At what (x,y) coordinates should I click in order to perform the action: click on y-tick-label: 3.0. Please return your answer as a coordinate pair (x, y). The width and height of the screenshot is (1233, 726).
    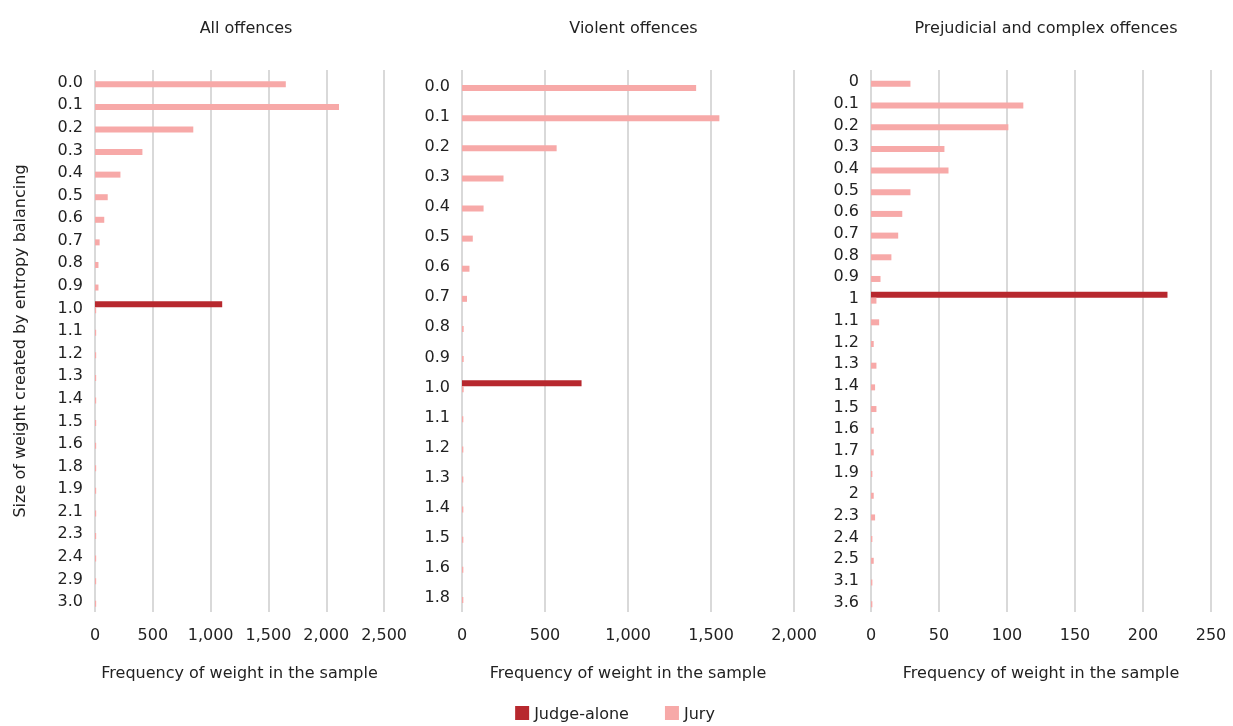
    Looking at the image, I should click on (70, 601).